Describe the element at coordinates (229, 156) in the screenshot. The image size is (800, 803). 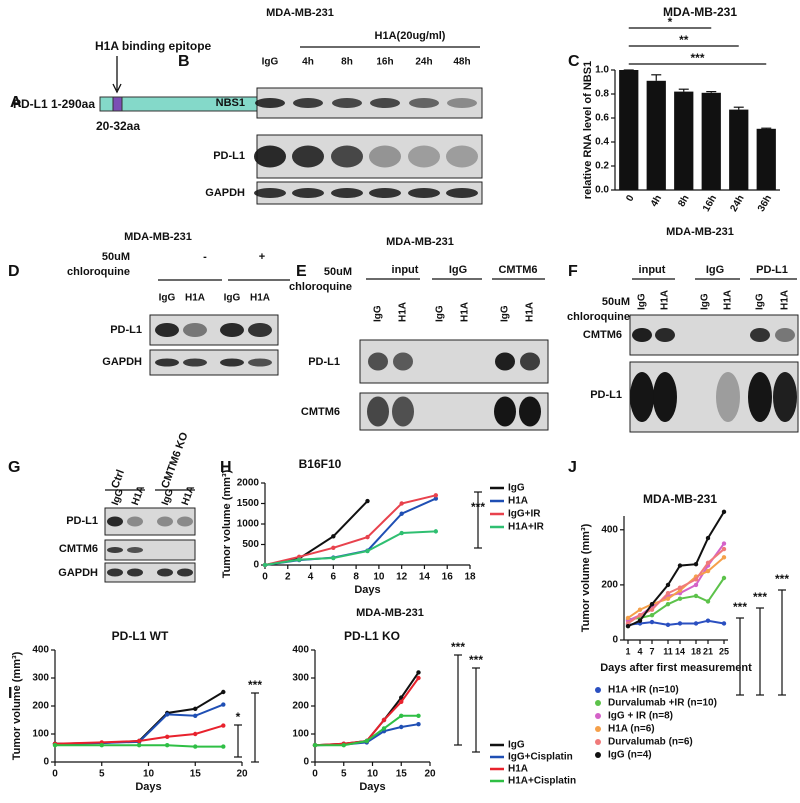
I see `row-label: PD-L1` at that location.